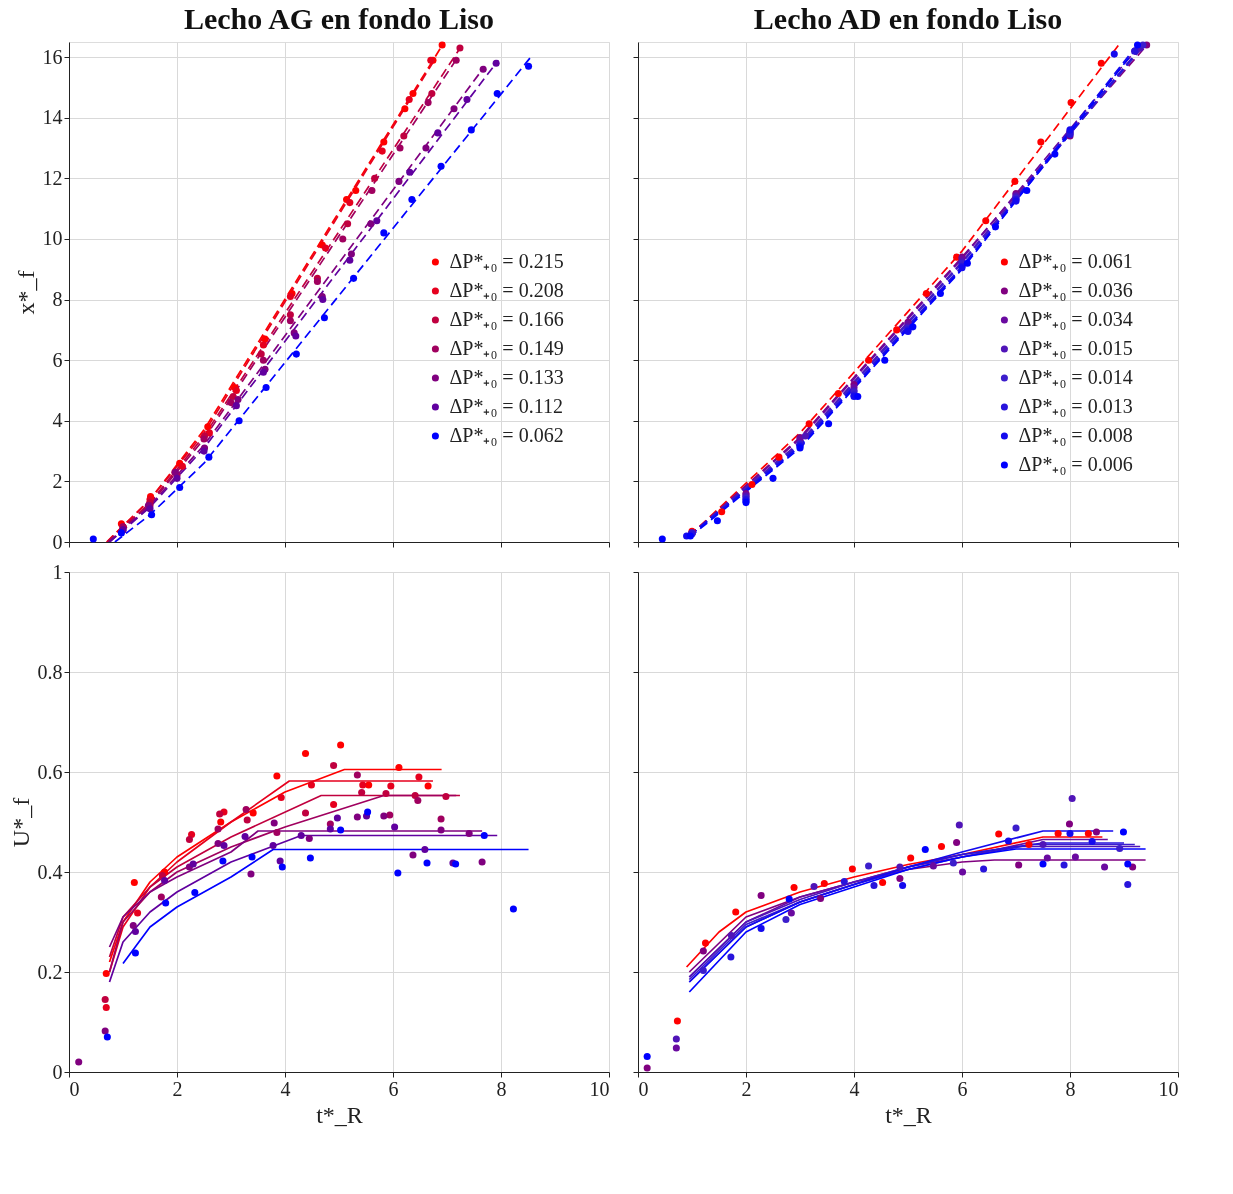 The width and height of the screenshot is (1233, 1194). I want to click on legend-label: ΔP*₊₀ = 0.008, so click(1075, 435).